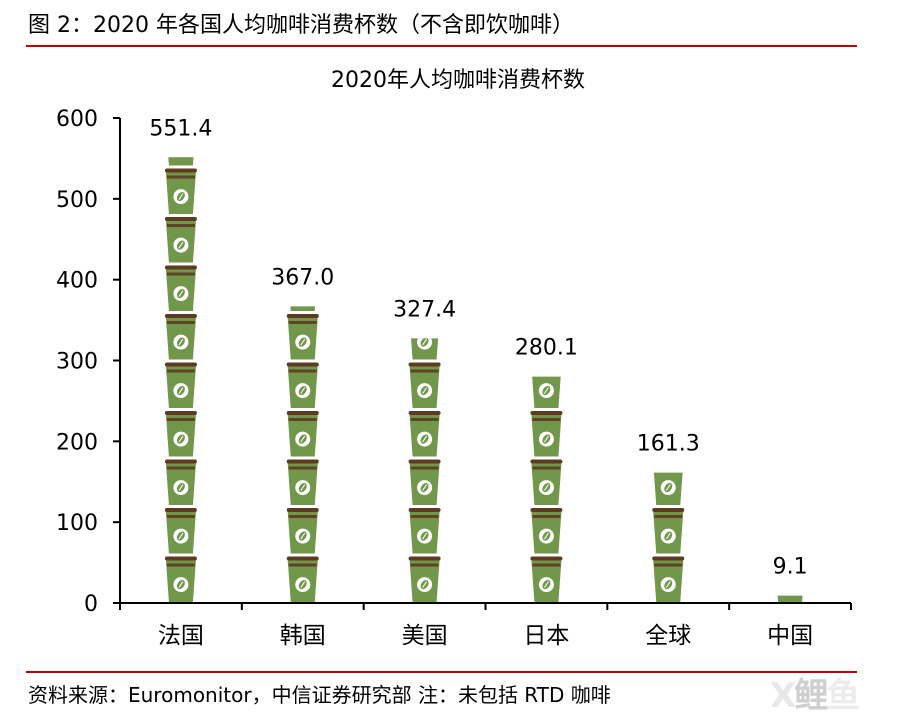 The width and height of the screenshot is (916, 721). What do you see at coordinates (668, 636) in the screenshot?
I see `x-tick-label: 全球` at bounding box center [668, 636].